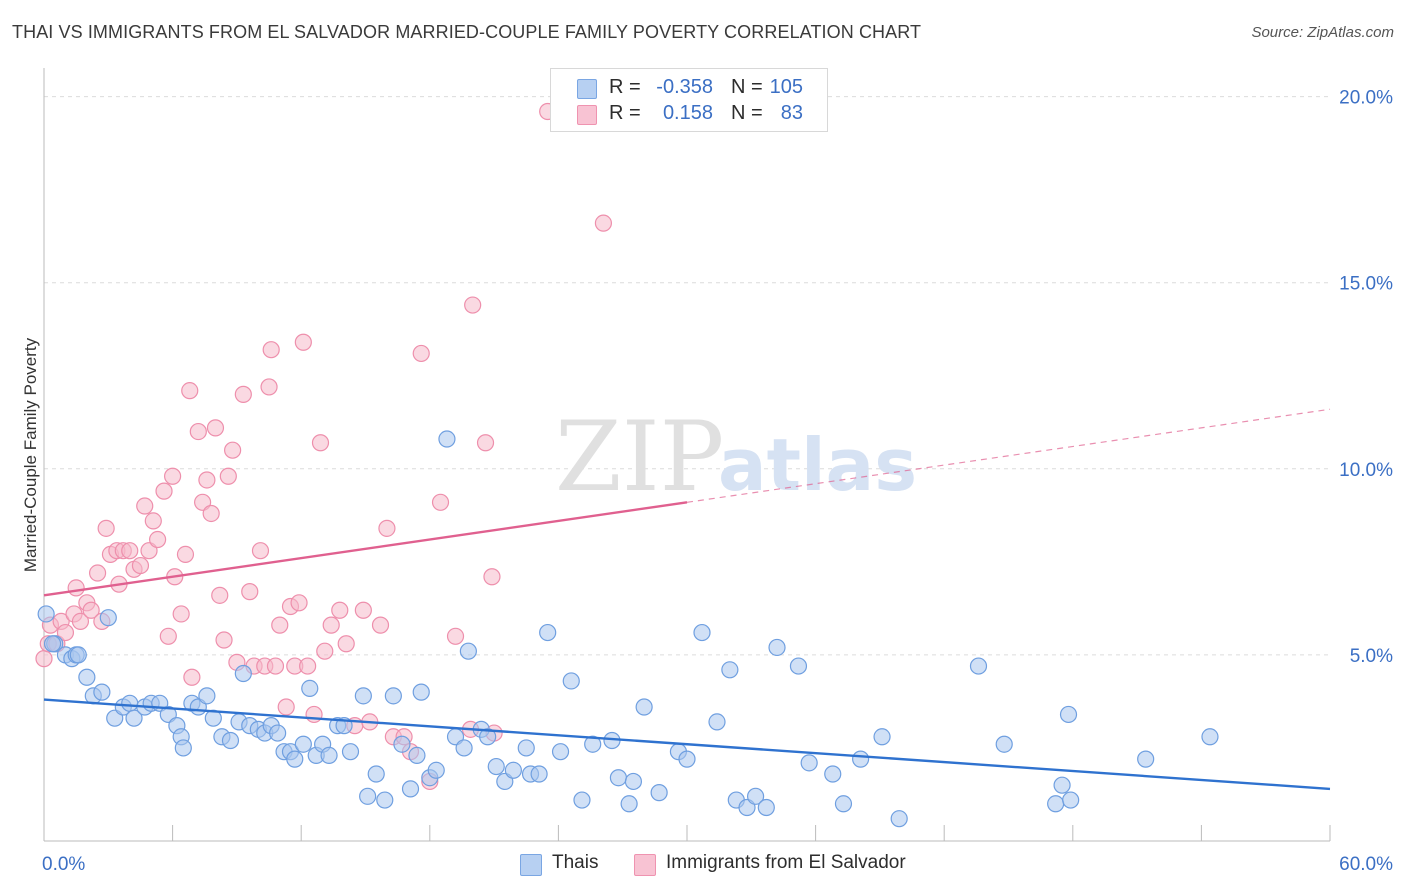 The width and height of the screenshot is (1406, 892). What do you see at coordinates (1366, 470) in the screenshot?
I see `y-tick-label: 10.0%` at bounding box center [1366, 470].